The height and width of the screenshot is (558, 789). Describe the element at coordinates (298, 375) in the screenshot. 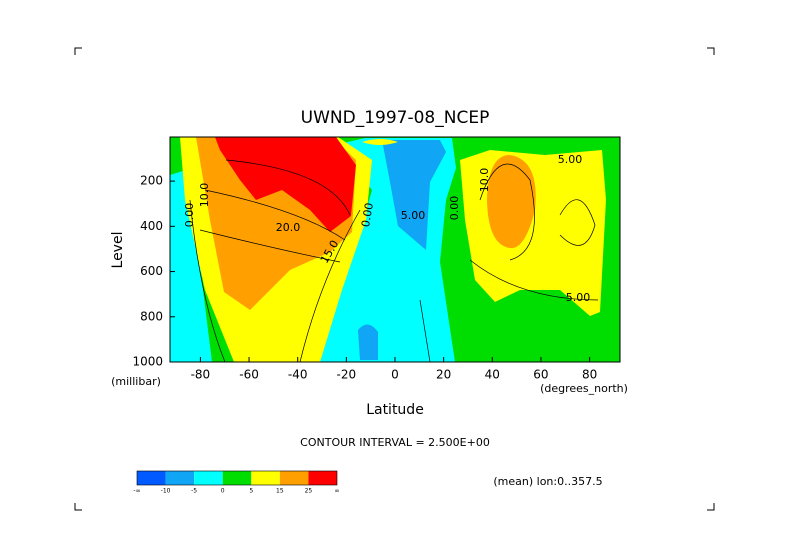

I see `x-tick-label: -40` at that location.